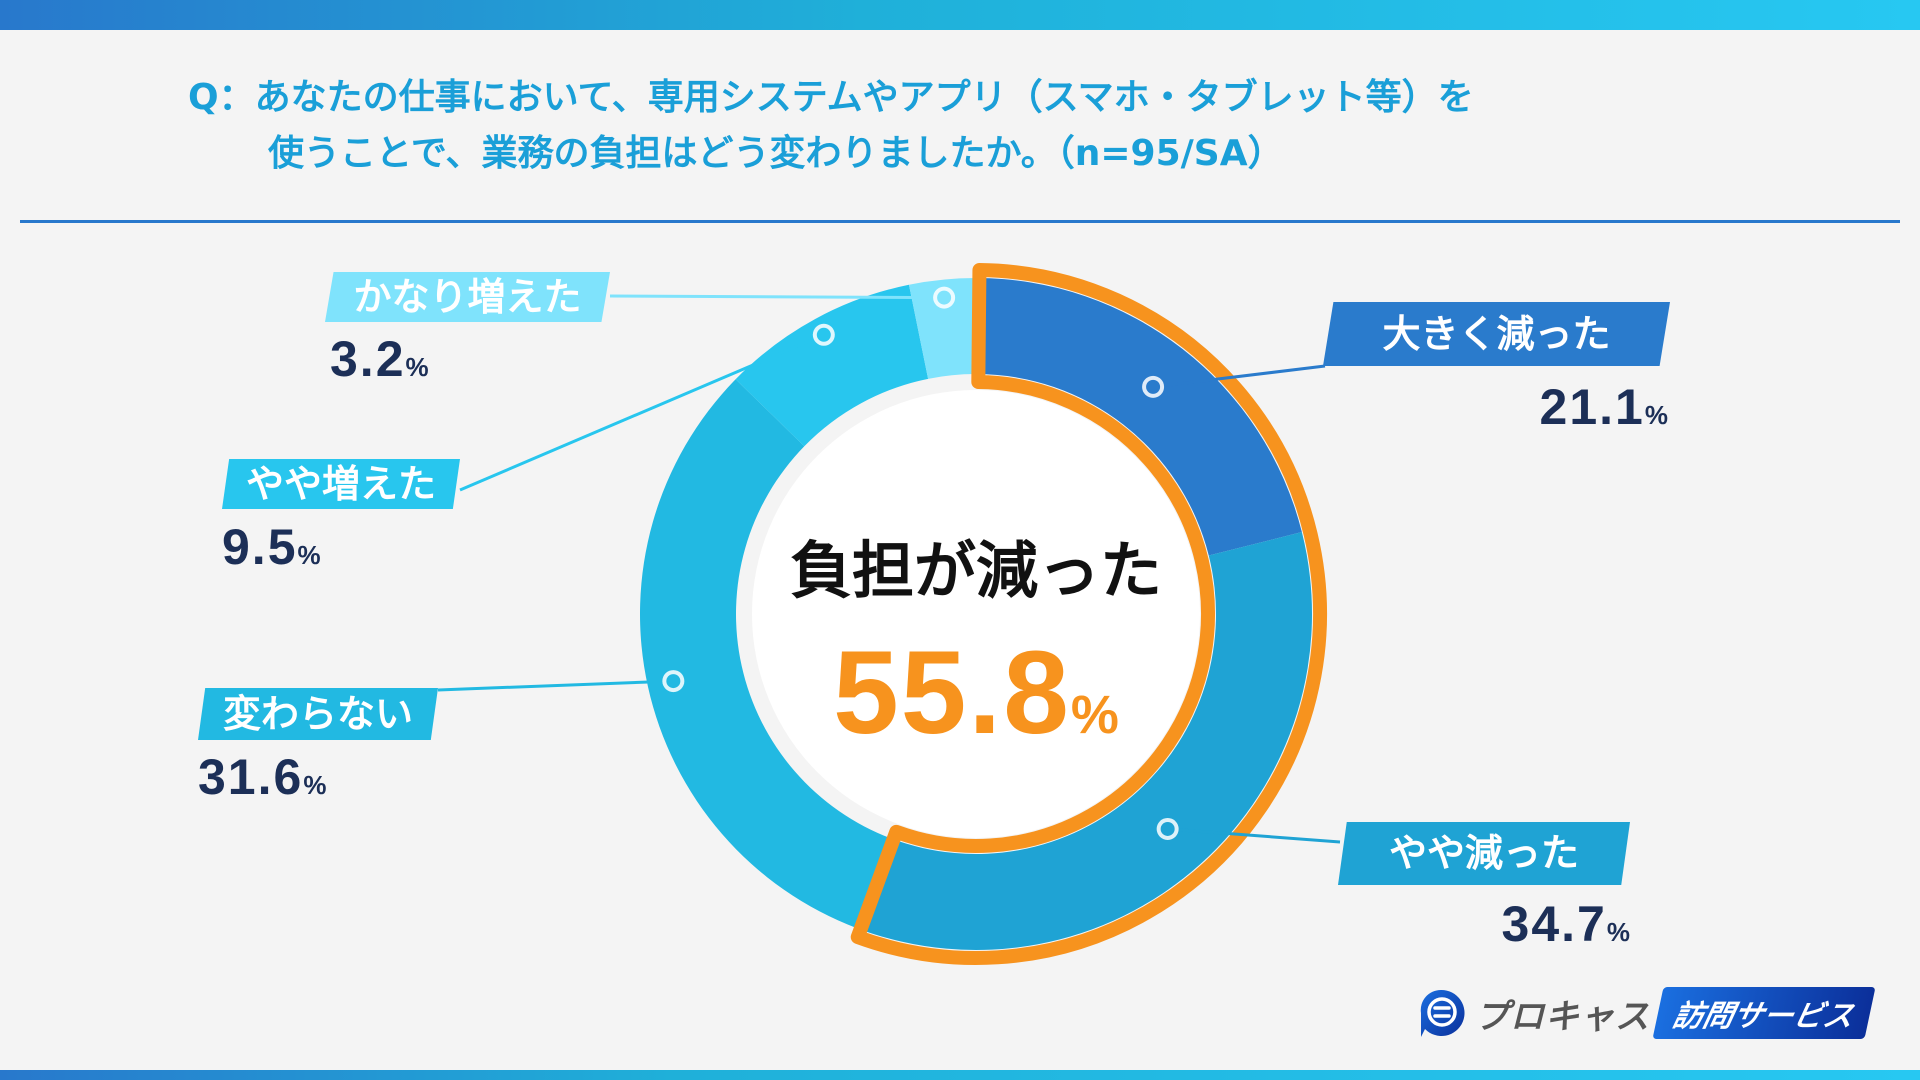 The width and height of the screenshot is (1920, 1080). I want to click on slice-big-decrease, so click(1139, 417).